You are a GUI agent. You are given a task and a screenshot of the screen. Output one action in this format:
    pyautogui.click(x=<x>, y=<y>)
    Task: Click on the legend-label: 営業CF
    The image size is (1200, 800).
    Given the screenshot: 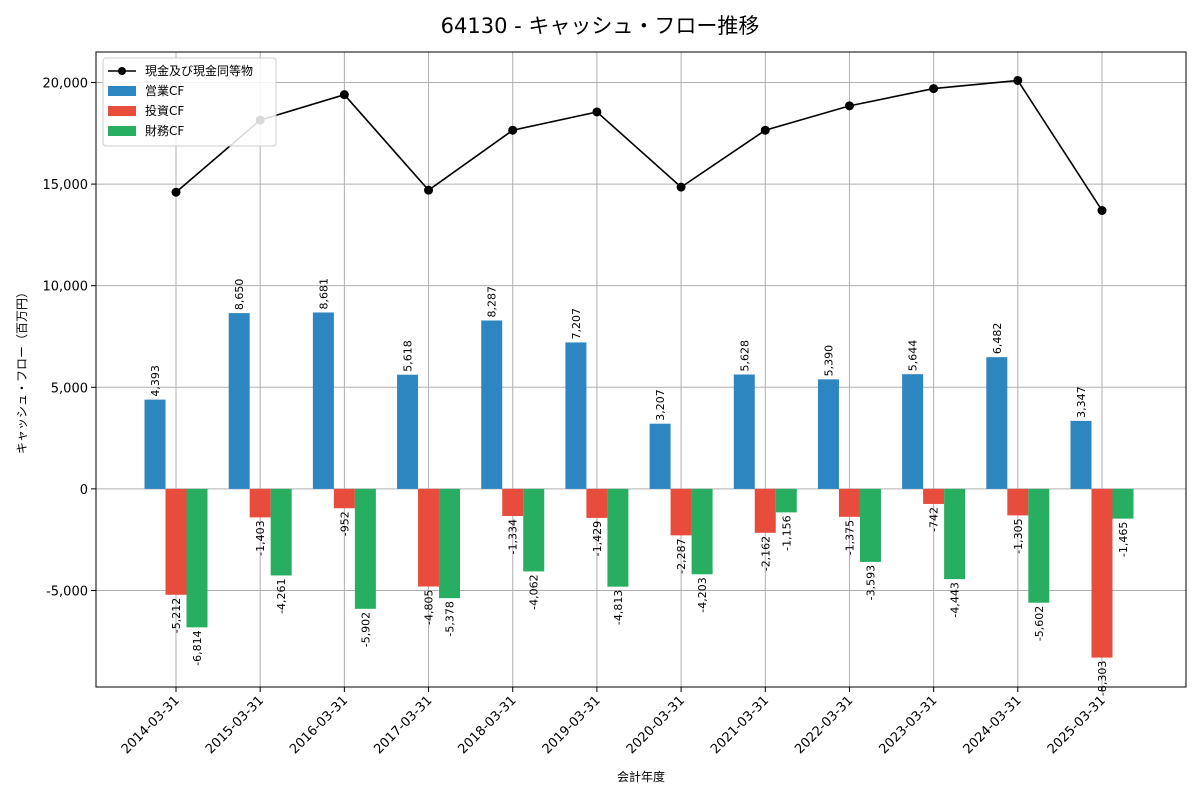 What is the action you would take?
    pyautogui.click(x=164, y=91)
    